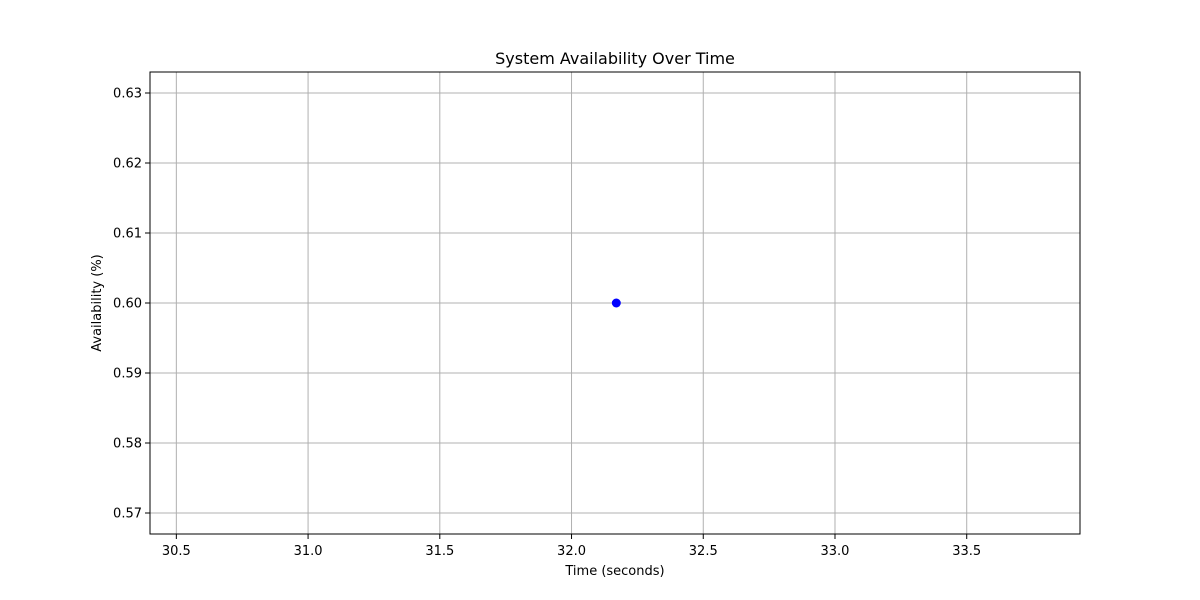  What do you see at coordinates (615, 58) in the screenshot?
I see `chart-title: System Availability Over Time` at bounding box center [615, 58].